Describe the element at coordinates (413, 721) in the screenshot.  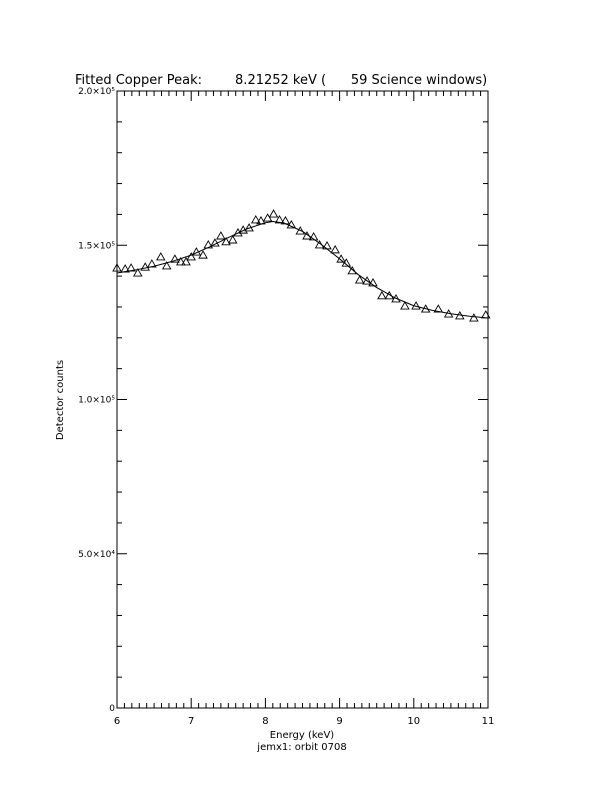
I see `x-tick-label: 10` at that location.